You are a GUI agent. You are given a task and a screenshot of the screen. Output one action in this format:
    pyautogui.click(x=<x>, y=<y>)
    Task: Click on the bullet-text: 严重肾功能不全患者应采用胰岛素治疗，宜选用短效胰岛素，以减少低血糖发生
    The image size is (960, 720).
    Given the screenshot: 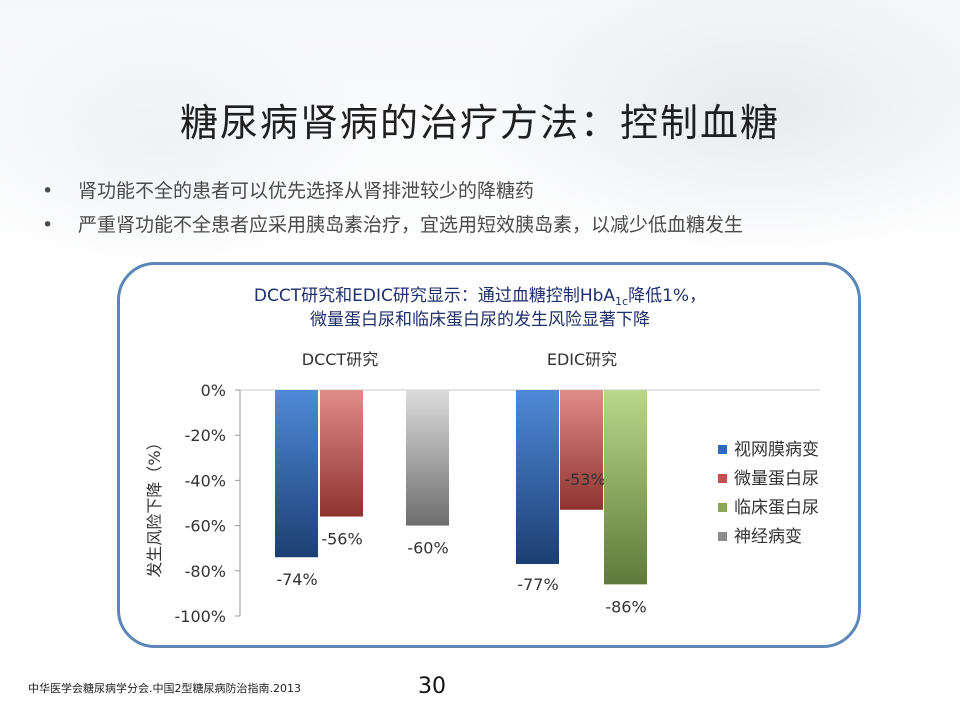 What is the action you would take?
    pyautogui.click(x=411, y=225)
    